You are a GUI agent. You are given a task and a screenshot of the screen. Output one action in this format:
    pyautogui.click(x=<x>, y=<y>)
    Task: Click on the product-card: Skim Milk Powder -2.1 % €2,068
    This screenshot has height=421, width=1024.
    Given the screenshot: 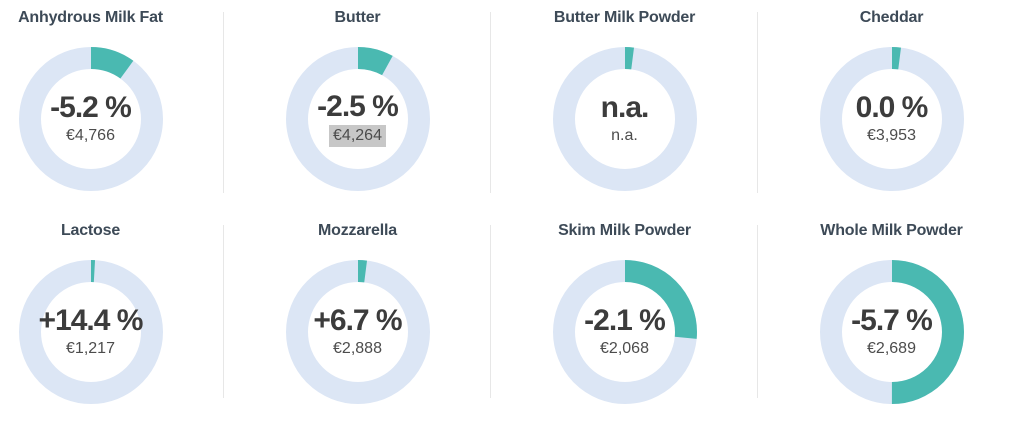 What is the action you would take?
    pyautogui.click(x=624, y=313)
    